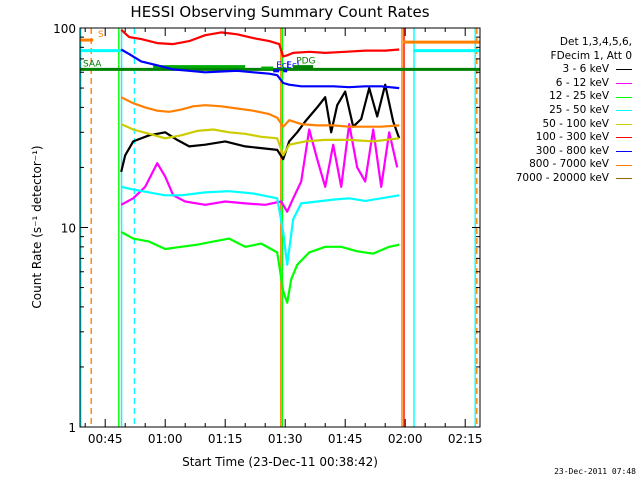 This screenshot has width=640, height=480. I want to click on y-tick-label: 100, so click(64, 29).